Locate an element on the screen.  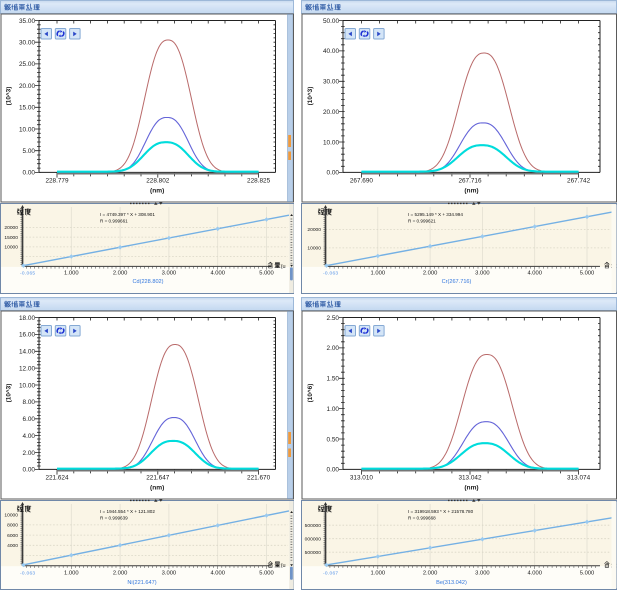
svg-text: I = 1944.554 * X + 121.802 is located at coordinates (127, 511).